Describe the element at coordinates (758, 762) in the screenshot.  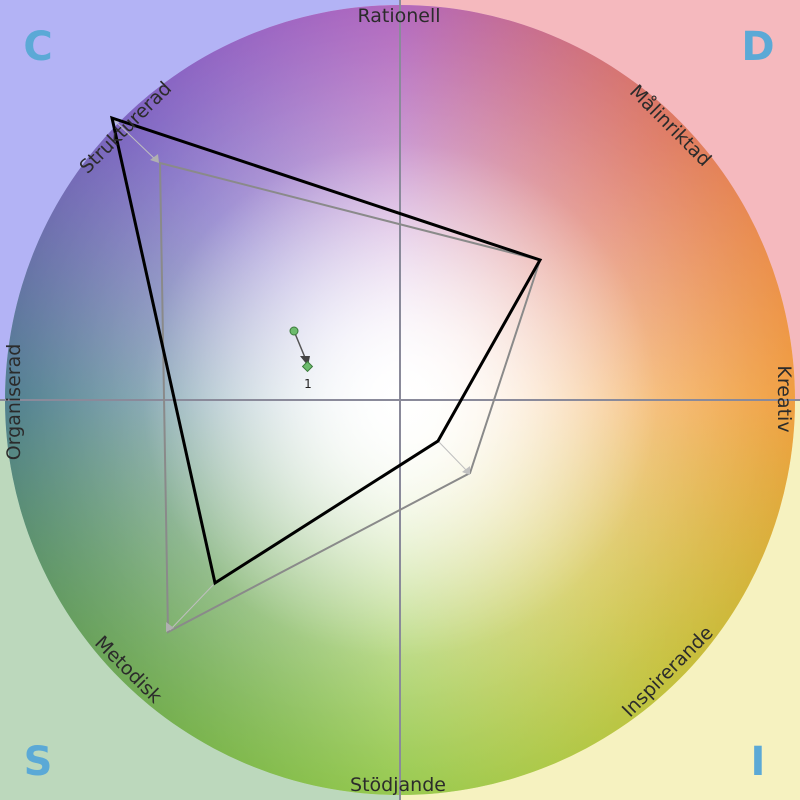
I see `corner-letter-i: I` at that location.